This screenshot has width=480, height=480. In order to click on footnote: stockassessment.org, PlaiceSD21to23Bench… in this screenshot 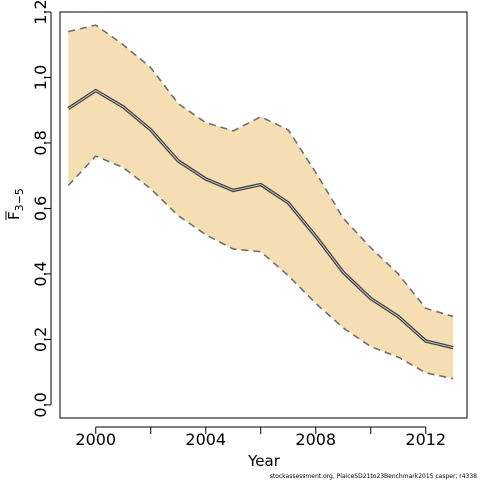, I will do `click(373, 476)`.